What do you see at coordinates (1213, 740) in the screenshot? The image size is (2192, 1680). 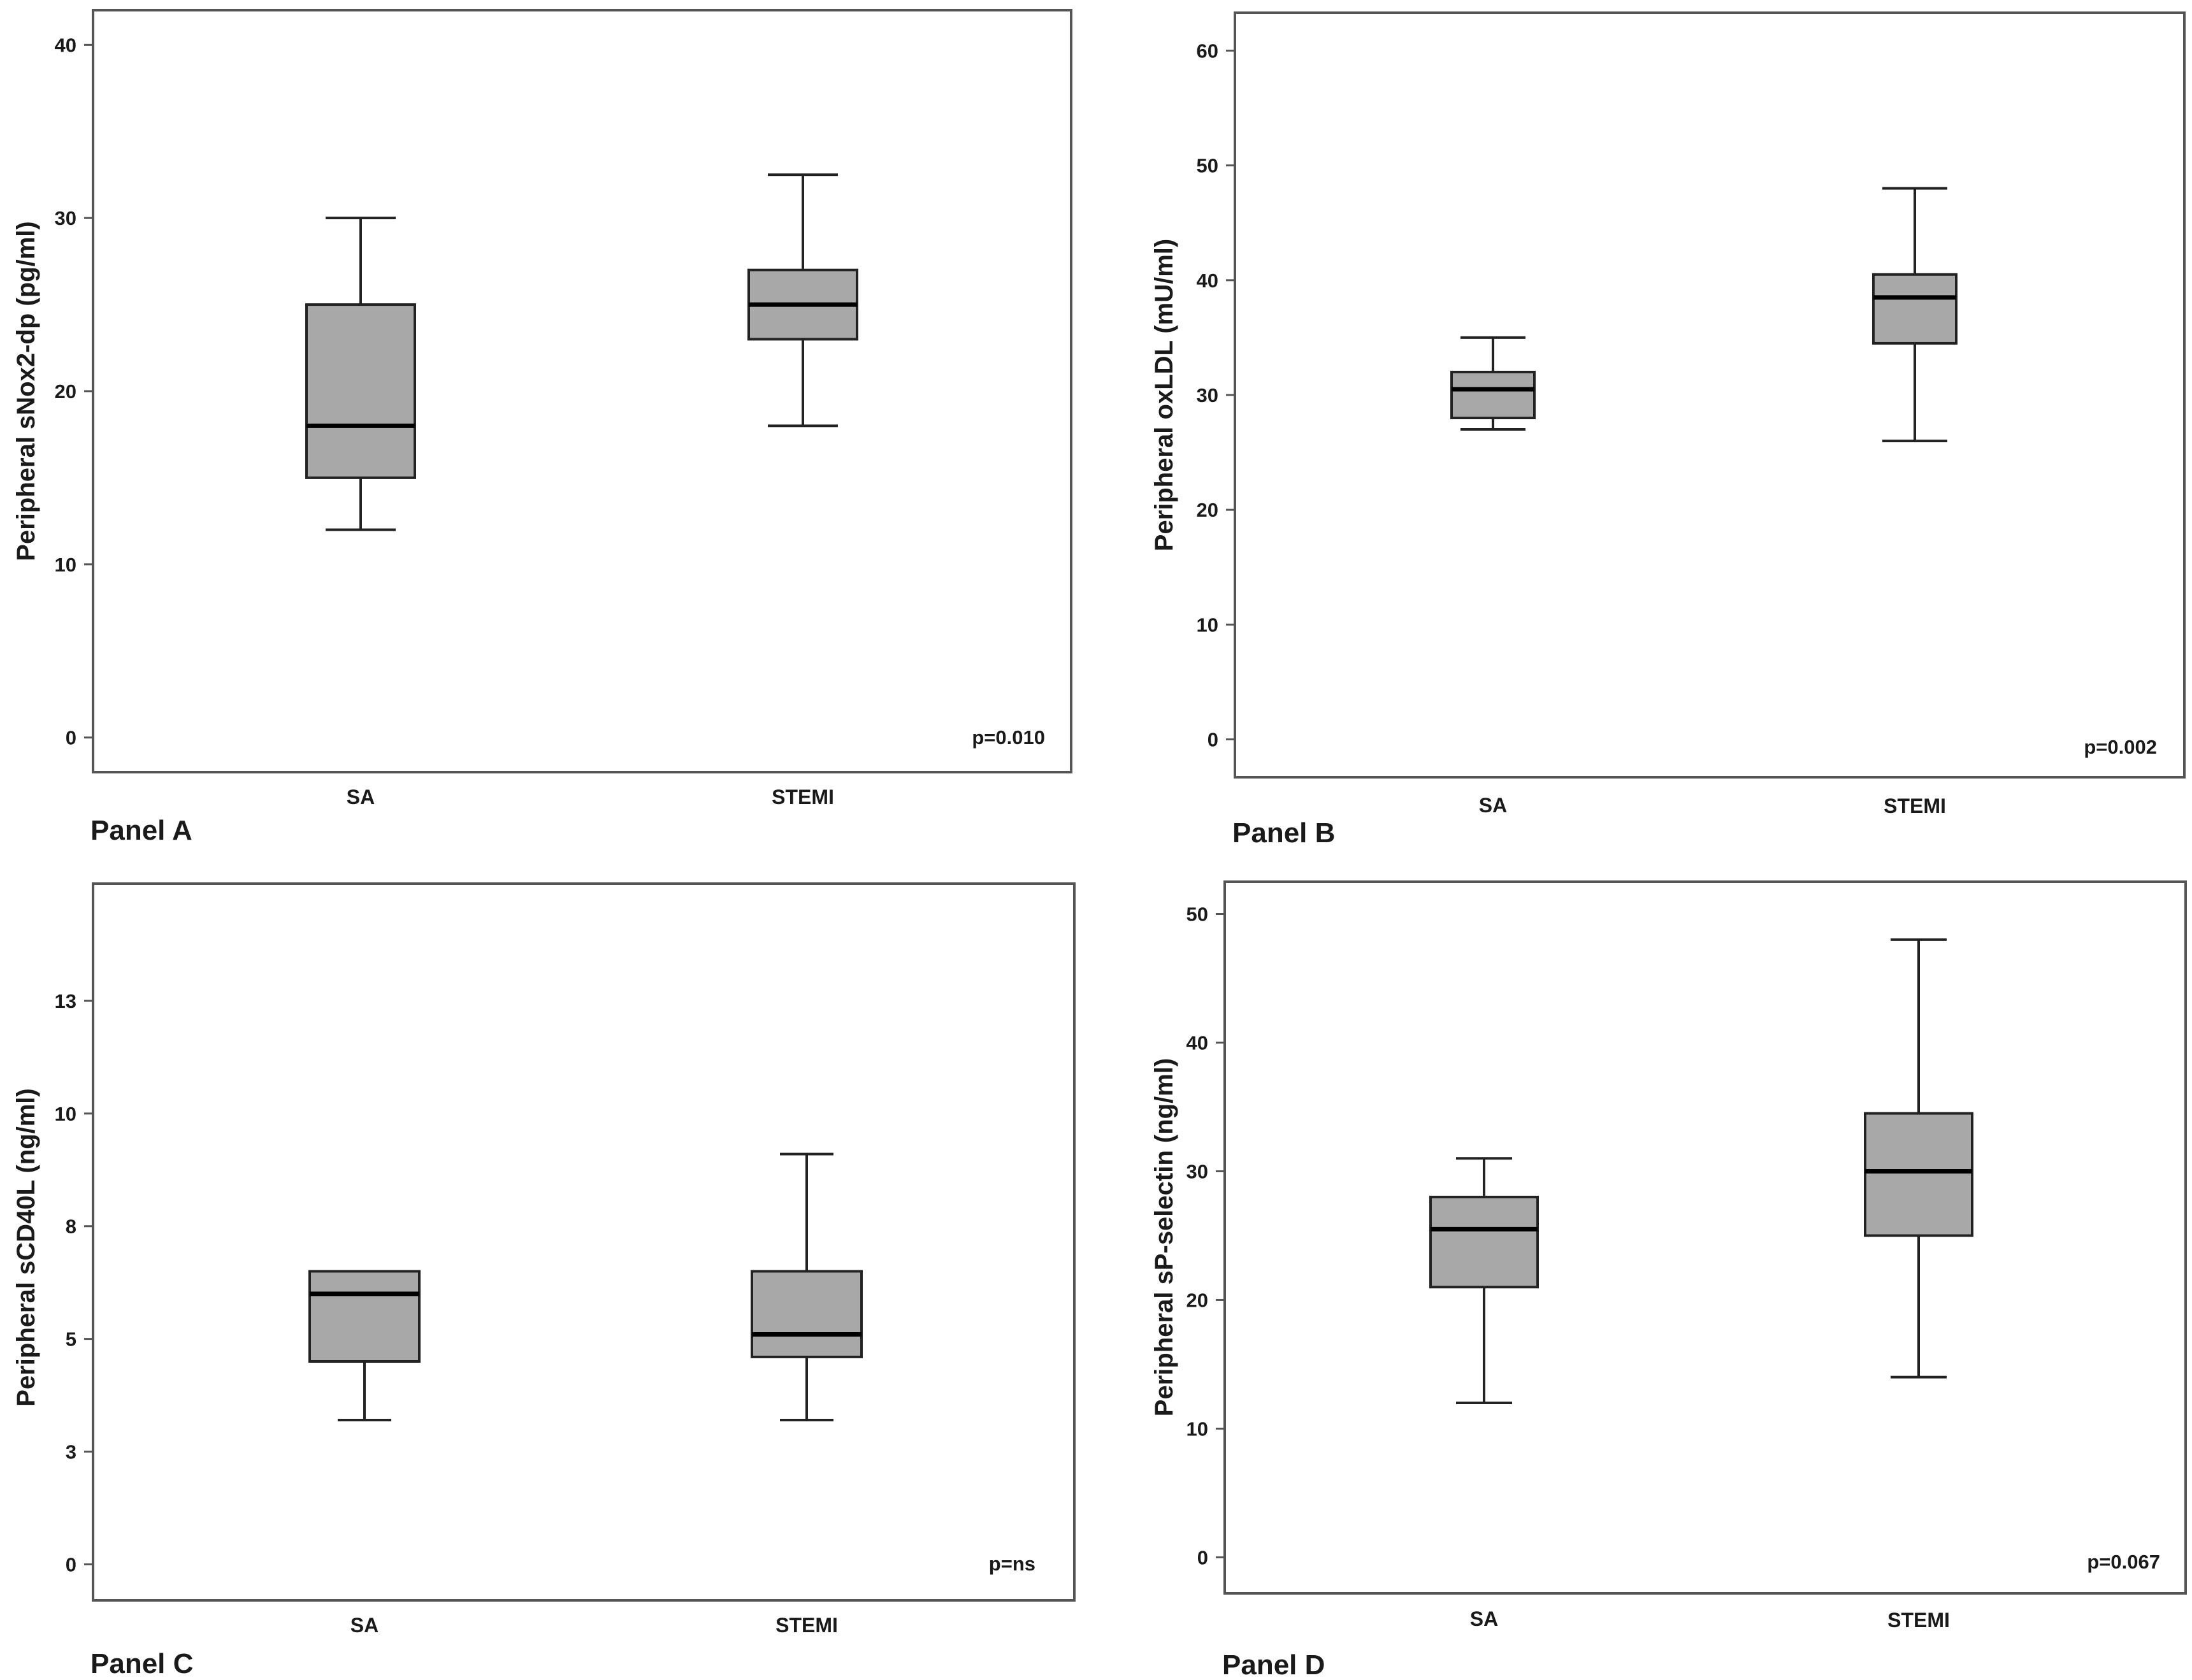 I see `panel-b-ytick-label: 0` at bounding box center [1213, 740].